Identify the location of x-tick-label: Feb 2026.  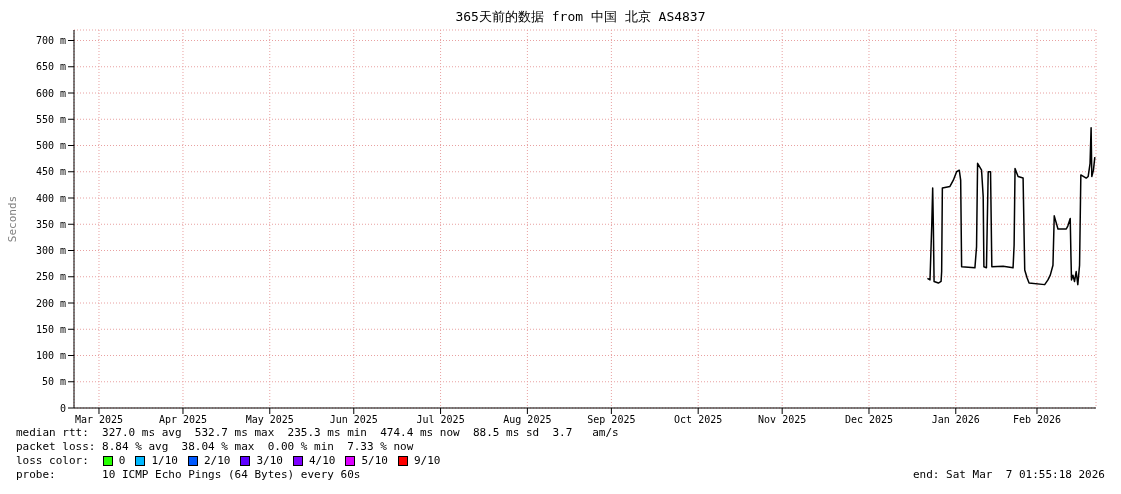
(1037, 420).